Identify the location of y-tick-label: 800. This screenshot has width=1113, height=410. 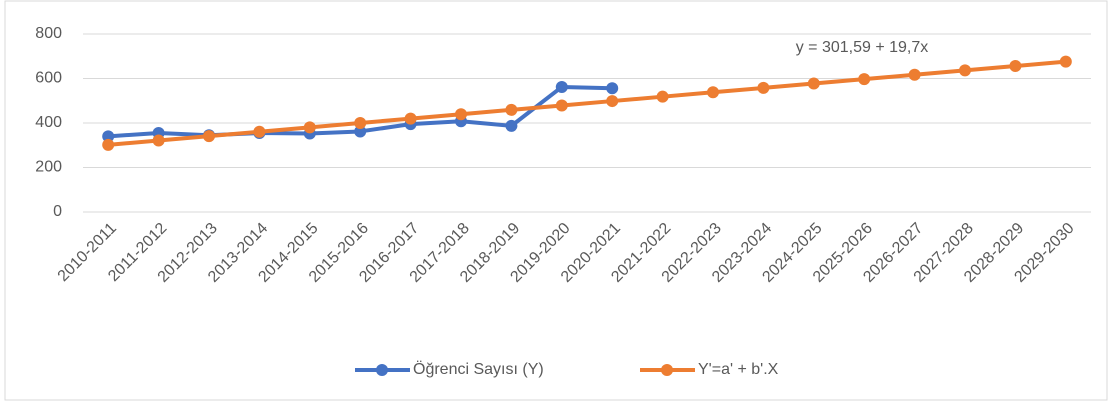
(48, 33).